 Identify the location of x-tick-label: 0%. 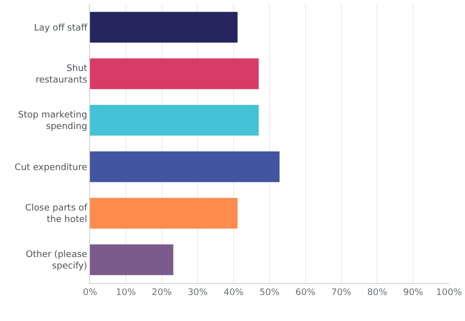
(90, 293).